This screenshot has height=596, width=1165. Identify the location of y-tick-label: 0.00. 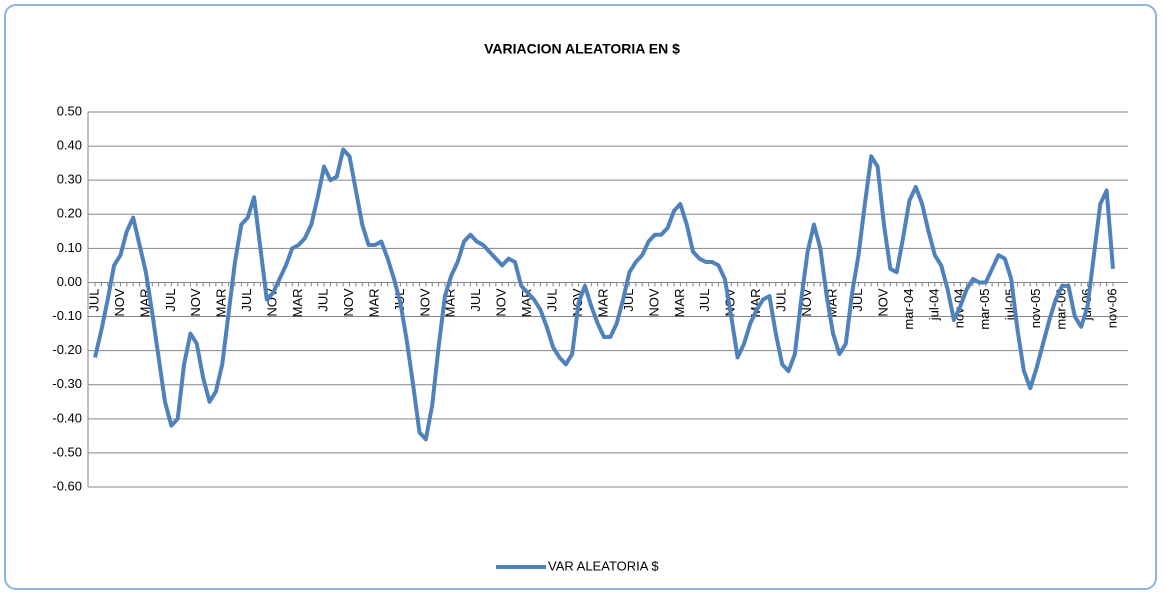
(69, 281).